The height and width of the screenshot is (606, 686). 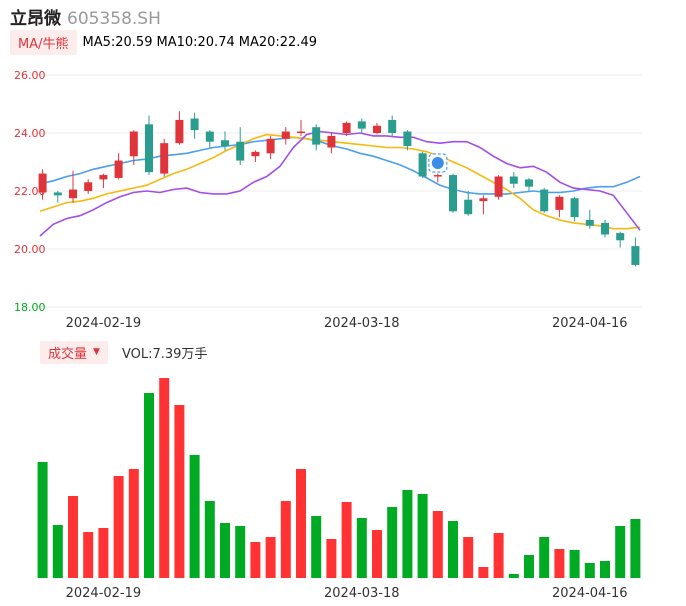 I want to click on volume-value-label: VOL:7.39万手, so click(x=164, y=354).